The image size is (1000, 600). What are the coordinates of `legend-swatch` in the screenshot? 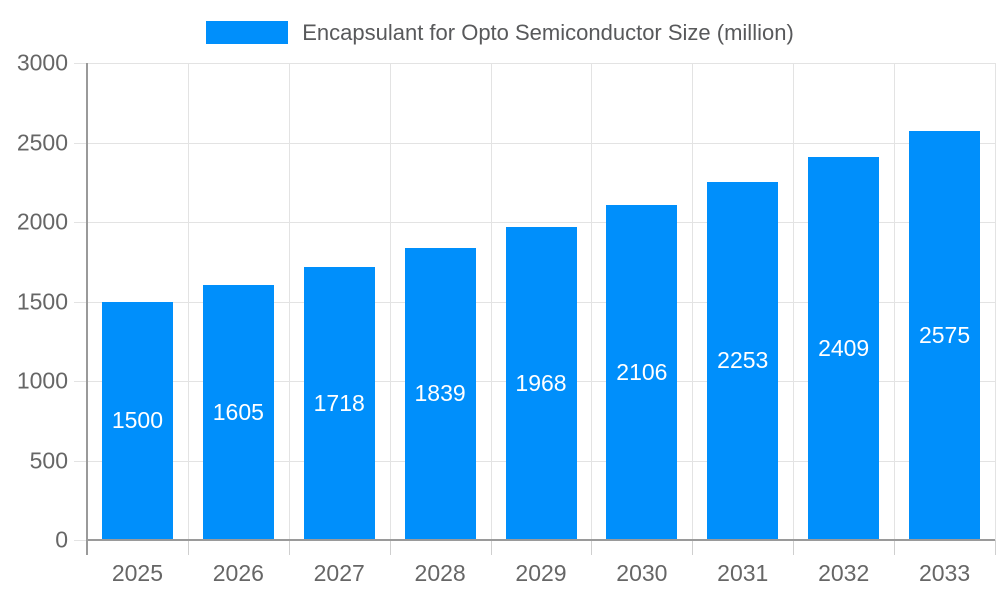 It's located at (247, 32).